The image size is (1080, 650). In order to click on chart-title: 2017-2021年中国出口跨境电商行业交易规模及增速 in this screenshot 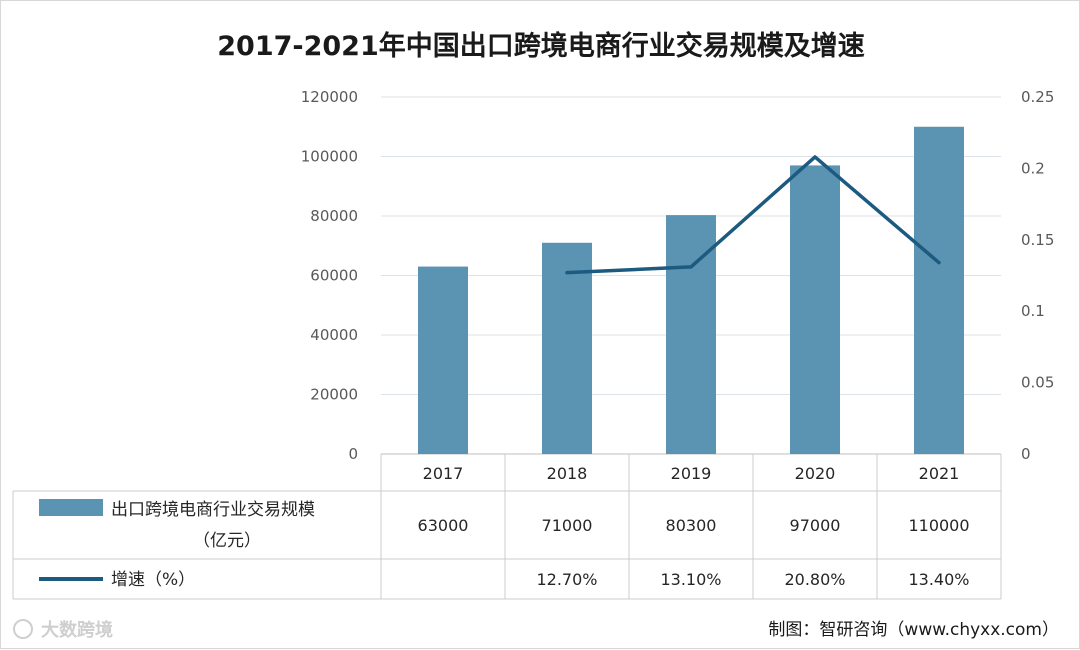, I will do `click(541, 46)`.